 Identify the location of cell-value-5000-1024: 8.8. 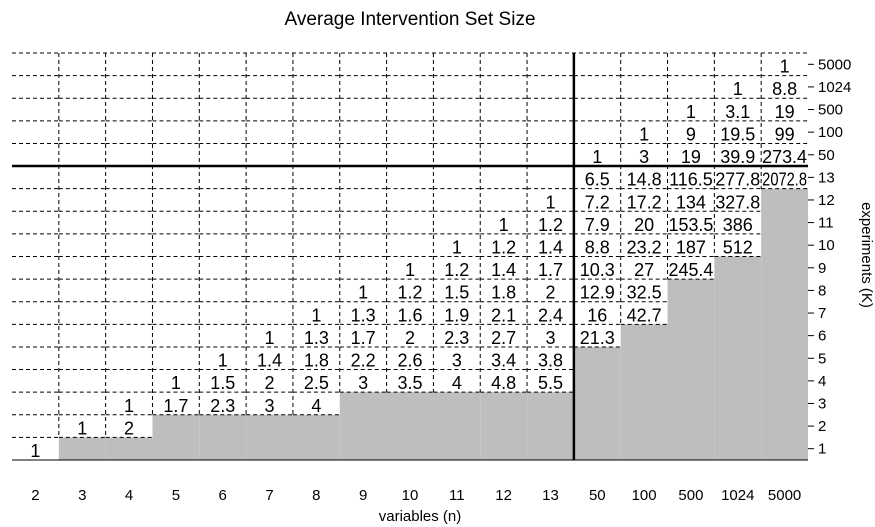
(784, 89).